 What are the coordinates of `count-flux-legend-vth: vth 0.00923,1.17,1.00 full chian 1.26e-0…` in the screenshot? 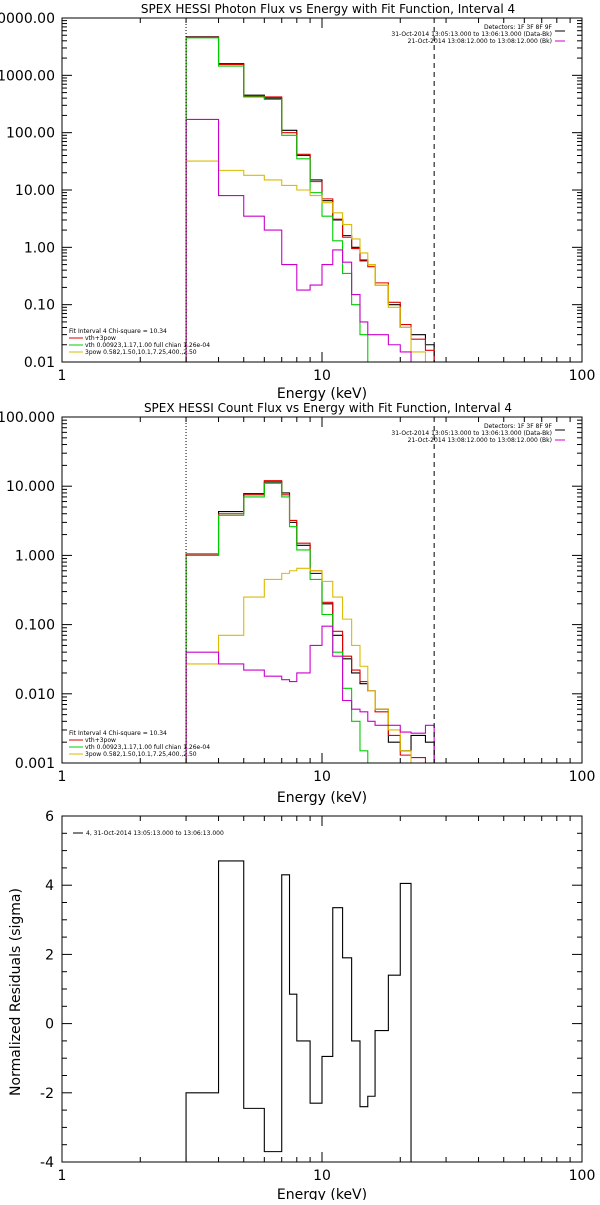 It's located at (147, 747).